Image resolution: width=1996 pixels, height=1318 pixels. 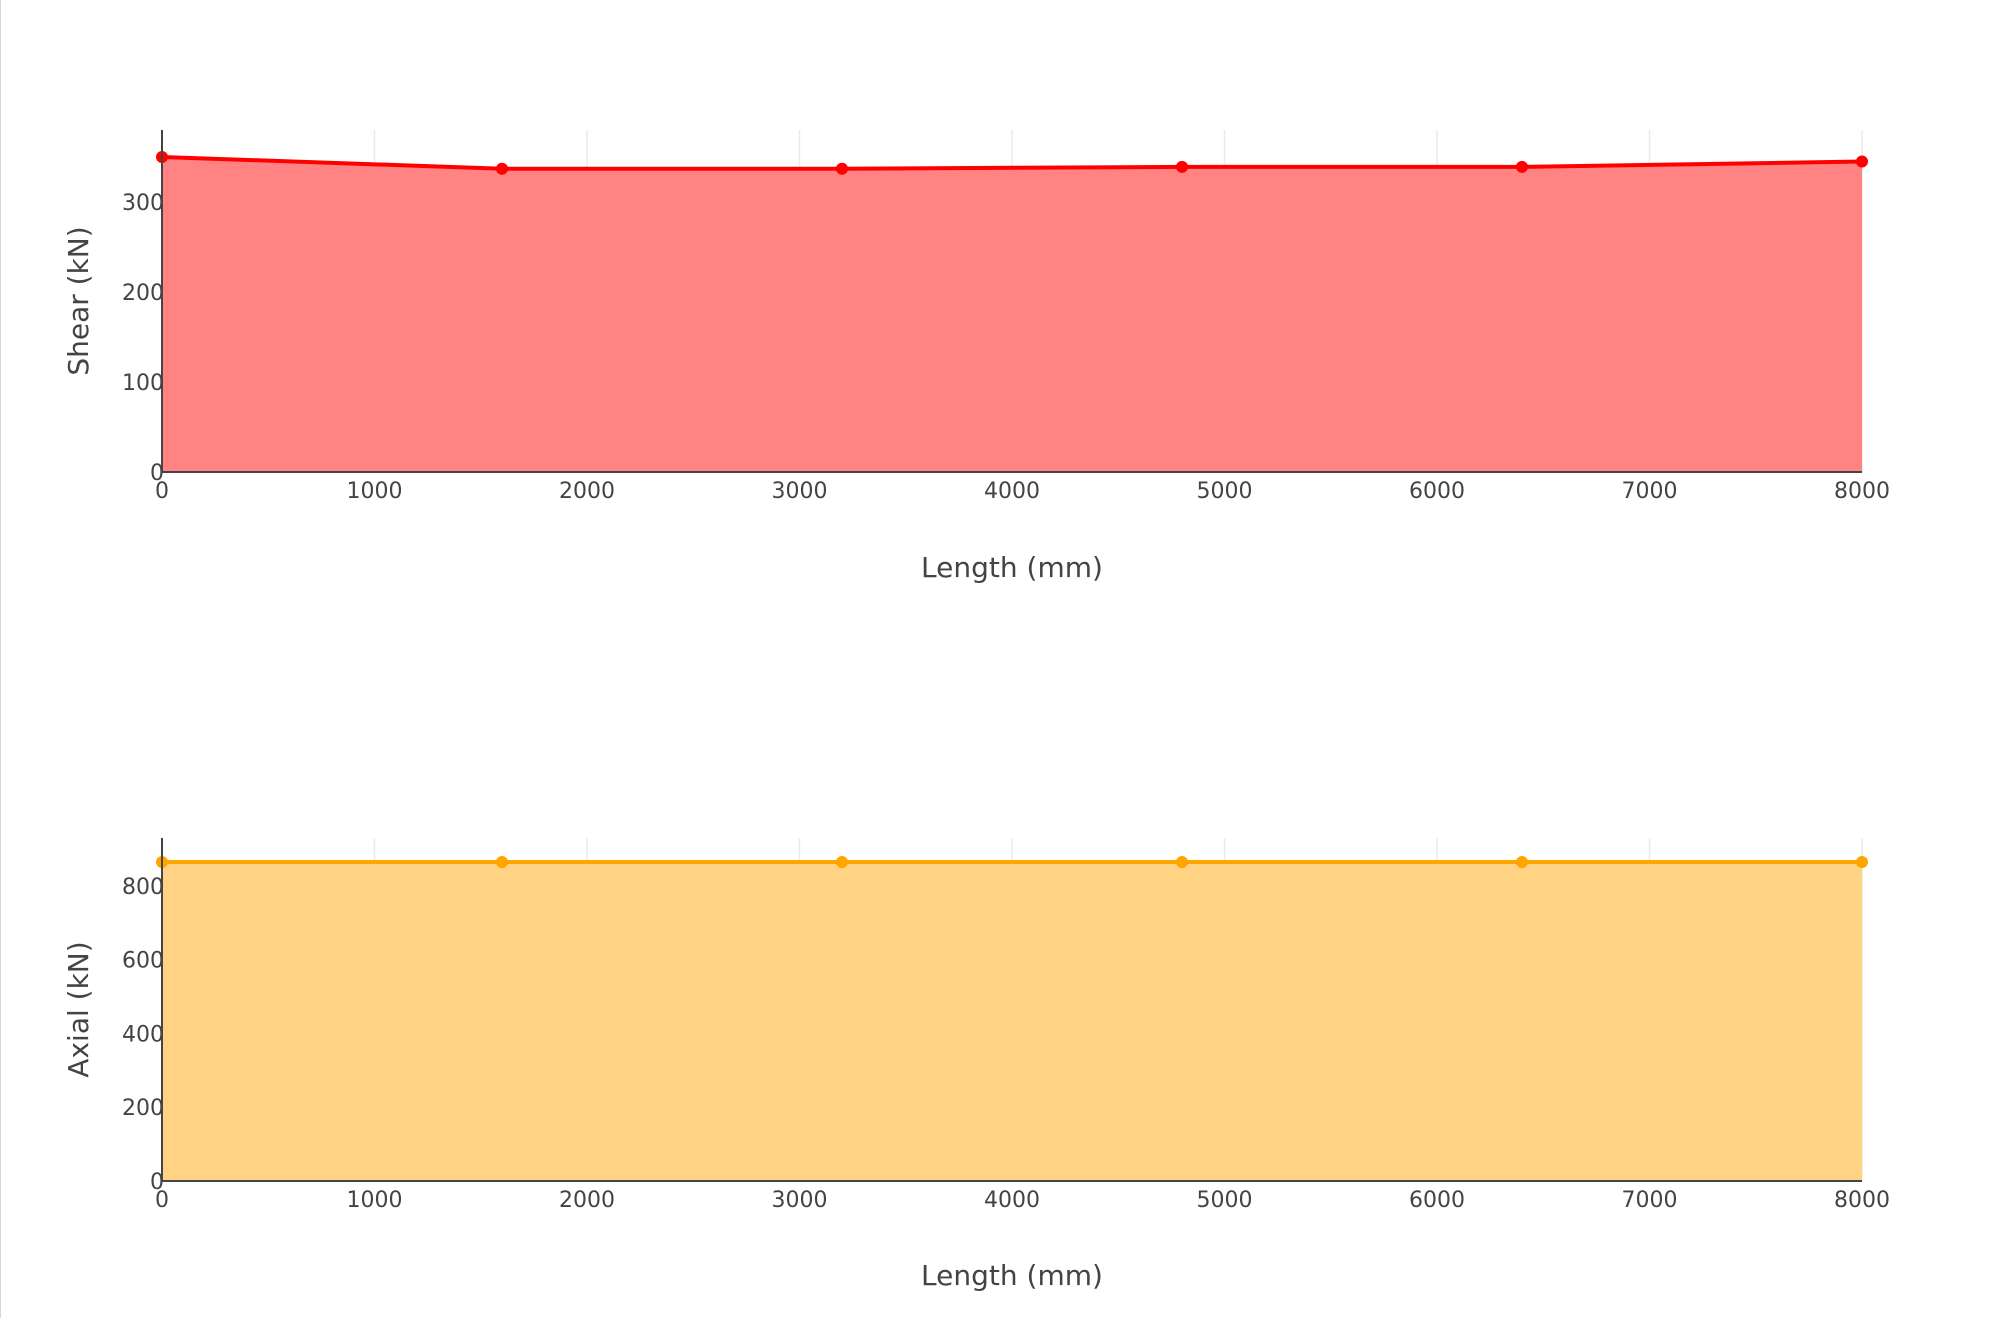 I want to click on shear-x-axis-title: Length (mm), so click(x=1012, y=567).